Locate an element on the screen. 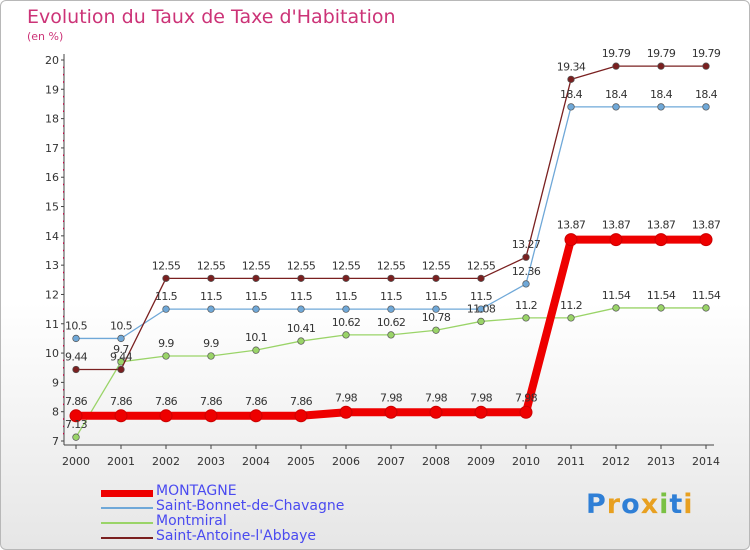 The image size is (750, 550). y-tick-label: 13 is located at coordinates (52, 265).